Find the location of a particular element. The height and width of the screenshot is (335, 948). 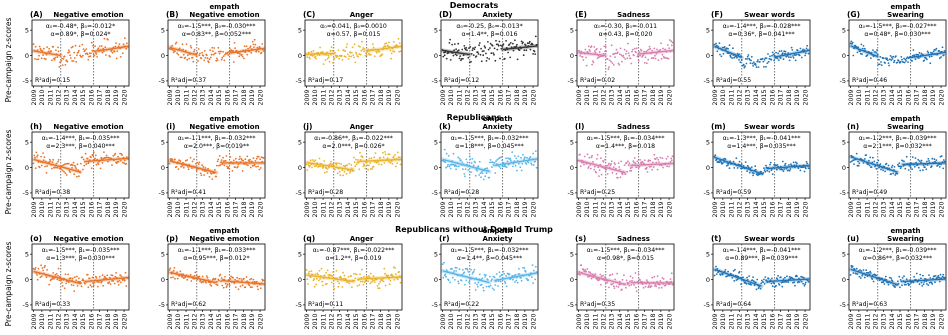

scatter-points is located at coordinates (216, 279).